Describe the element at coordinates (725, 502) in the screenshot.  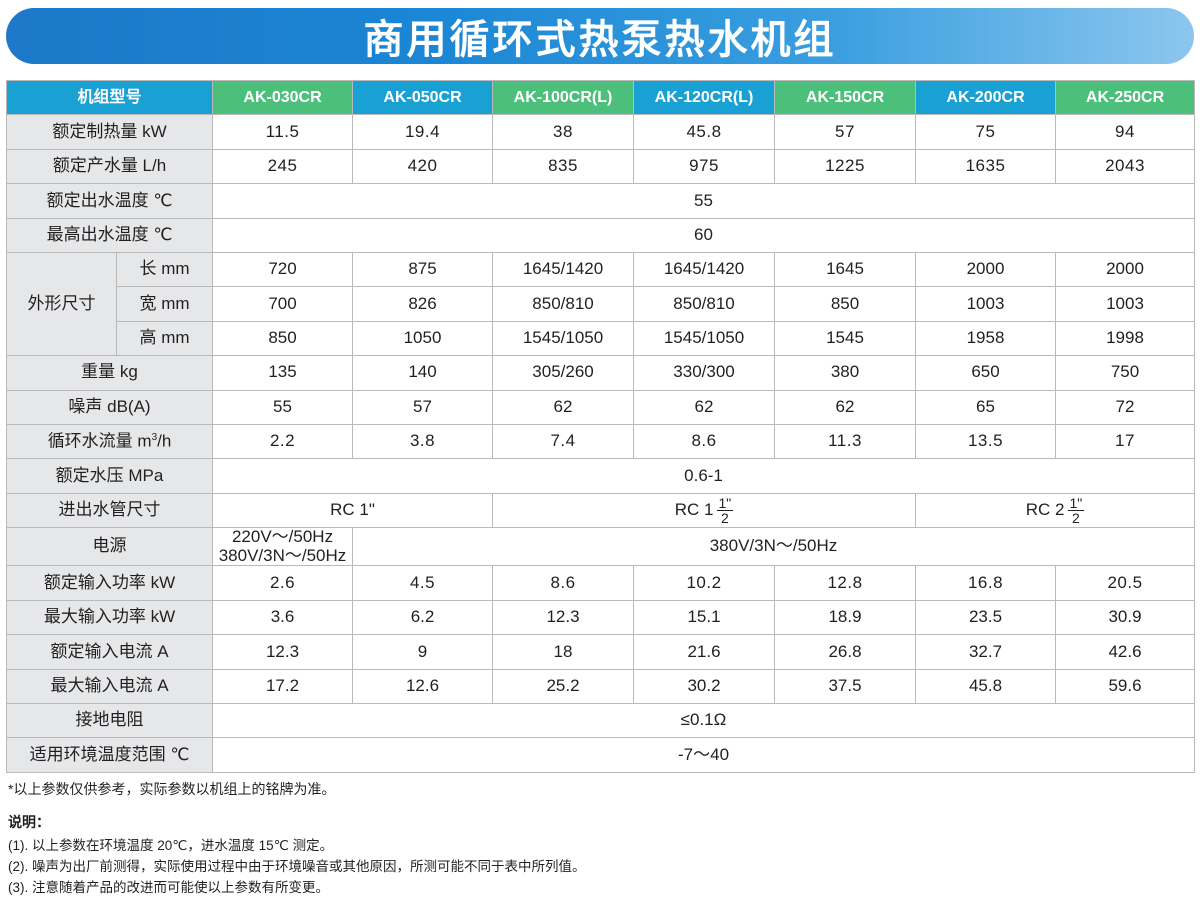
I see `fraction-numerator: 1"` at that location.